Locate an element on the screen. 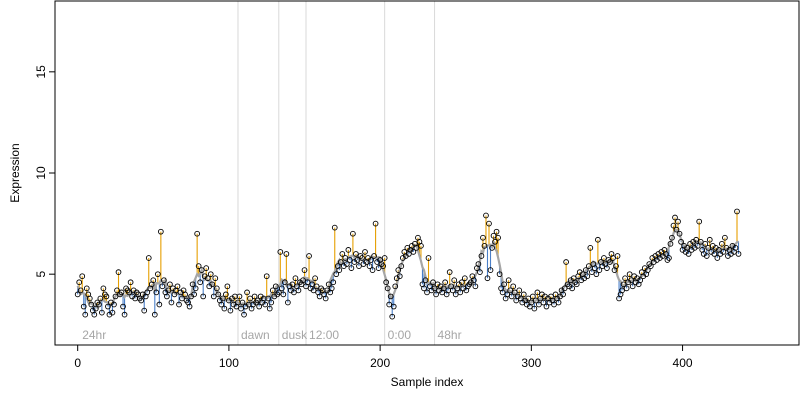 The image size is (800, 400). phase-label-2: dusk is located at coordinates (295, 335).